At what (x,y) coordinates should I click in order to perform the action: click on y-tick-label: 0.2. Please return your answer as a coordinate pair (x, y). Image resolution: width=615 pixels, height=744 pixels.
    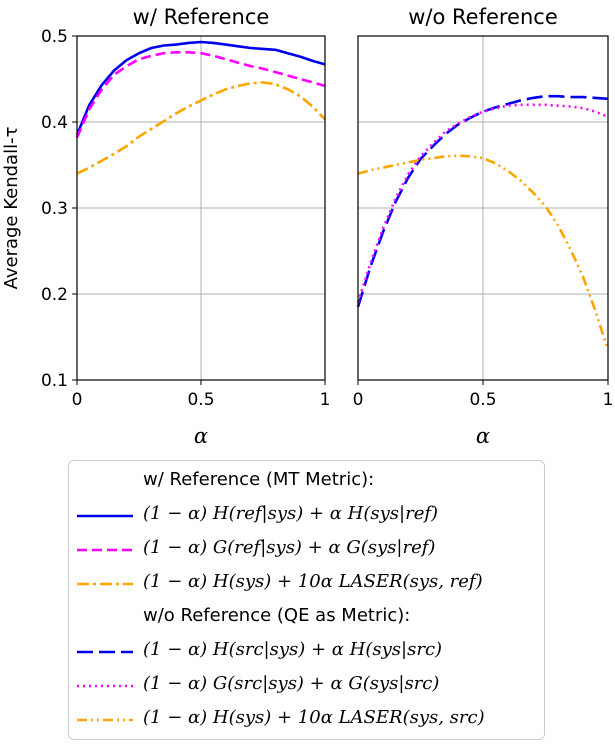
    Looking at the image, I should click on (54, 295).